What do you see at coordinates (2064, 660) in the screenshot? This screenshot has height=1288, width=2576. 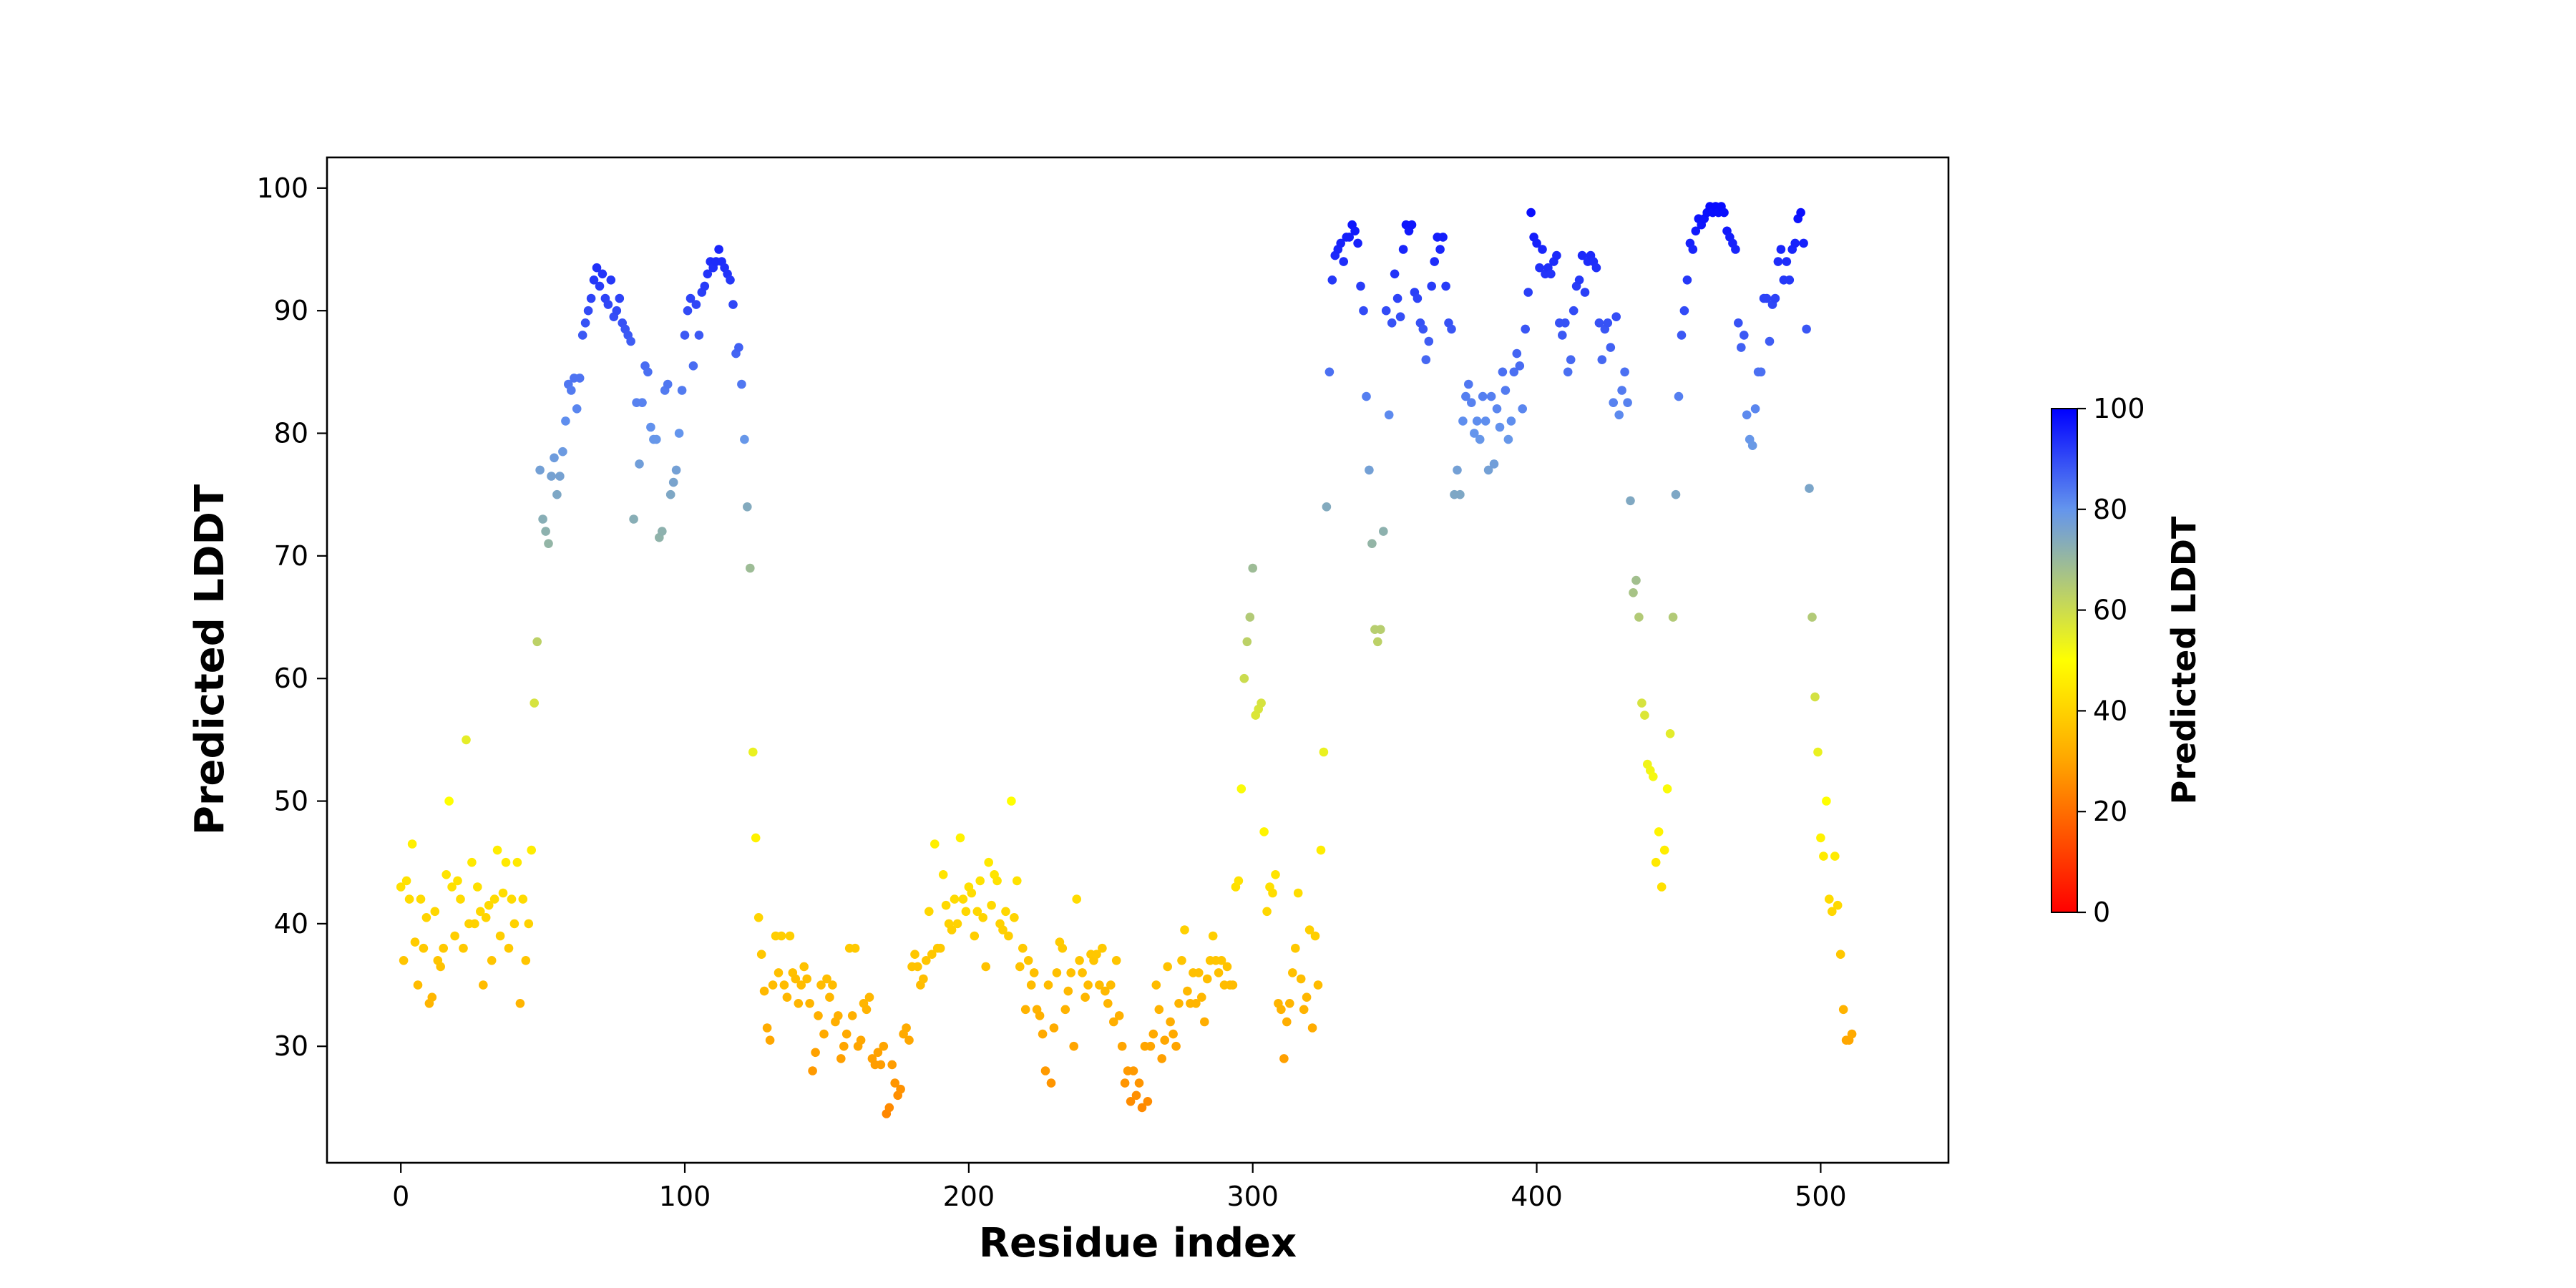 I see `colorbar` at bounding box center [2064, 660].